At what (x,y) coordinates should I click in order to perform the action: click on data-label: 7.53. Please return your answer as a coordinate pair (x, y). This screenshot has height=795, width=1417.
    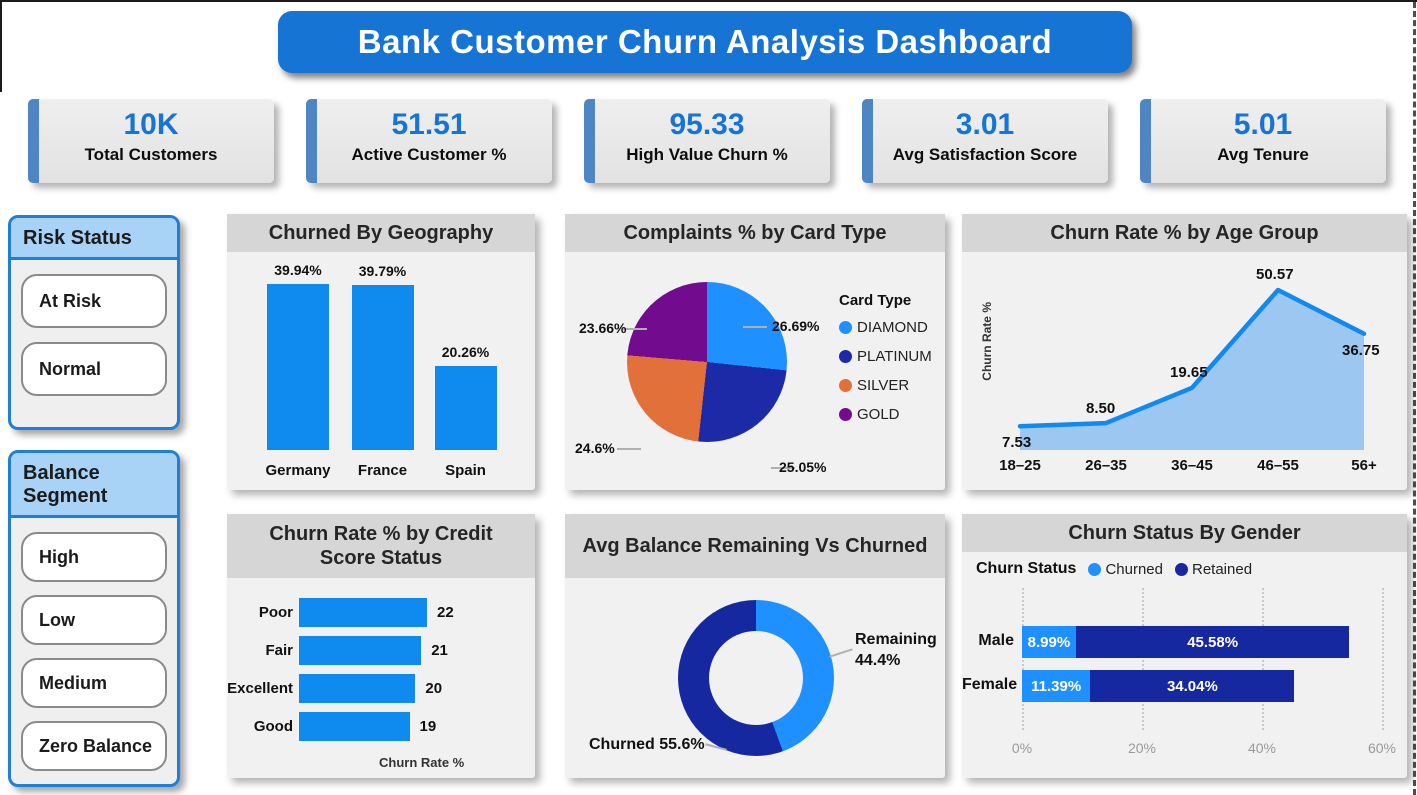
    Looking at the image, I should click on (1017, 442).